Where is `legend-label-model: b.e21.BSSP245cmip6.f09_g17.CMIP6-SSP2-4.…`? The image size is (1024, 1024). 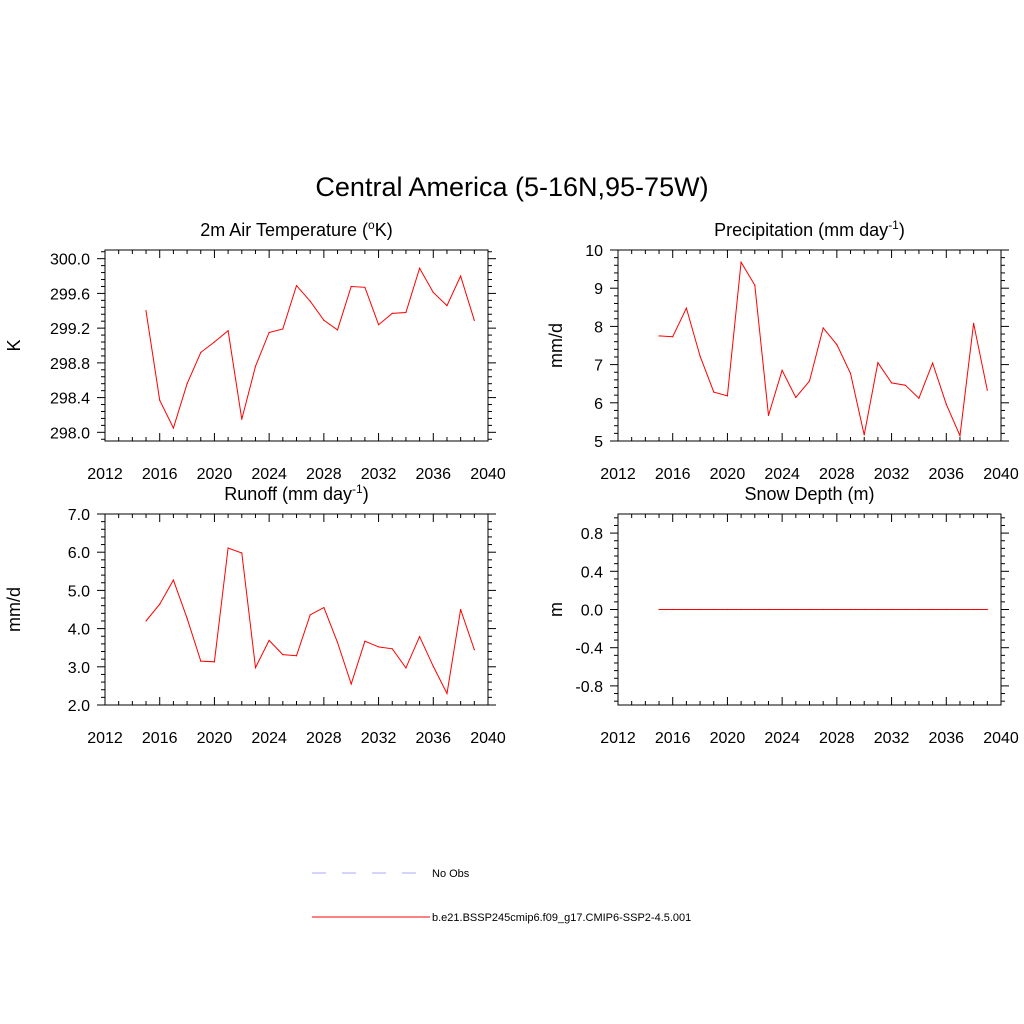 legend-label-model: b.e21.BSSP245cmip6.f09_g17.CMIP6-SSP2-4.… is located at coordinates (561, 918).